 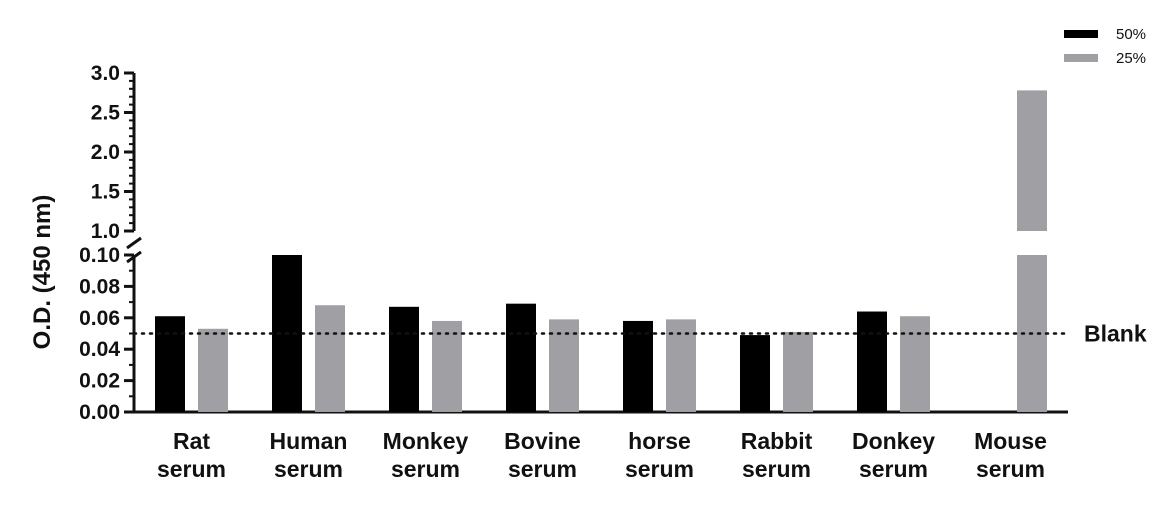 I want to click on bar-bovine-25pct, so click(x=564, y=365).